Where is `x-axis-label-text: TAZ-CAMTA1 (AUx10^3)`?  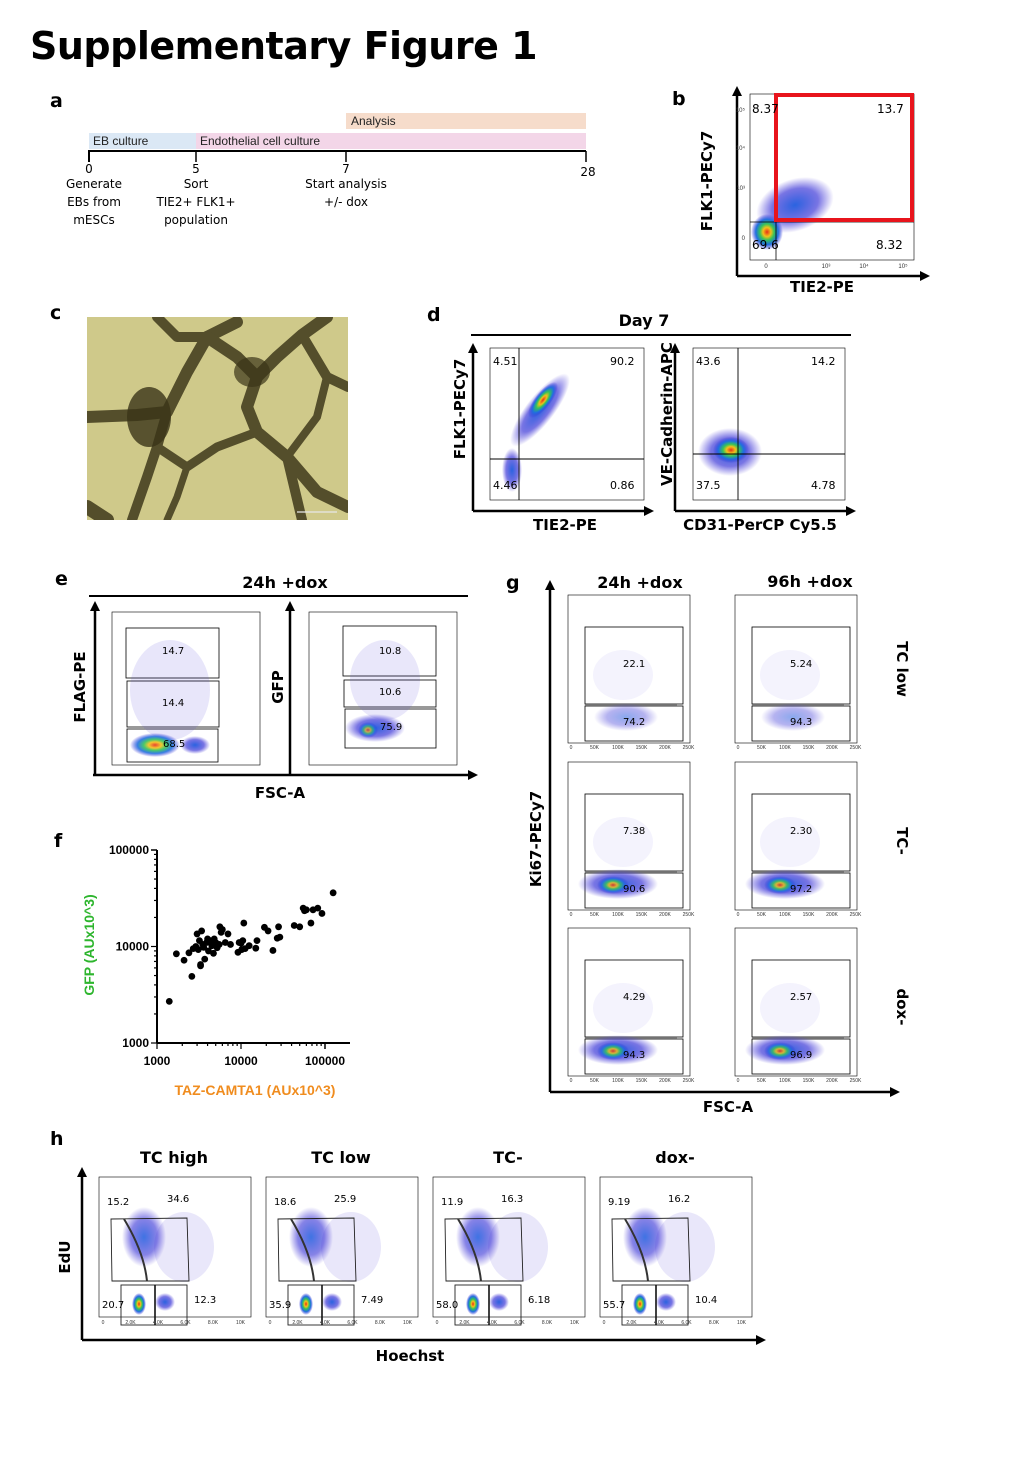 x-axis-label-text: TAZ-CAMTA1 (AUx10^3) is located at coordinates (255, 1090).